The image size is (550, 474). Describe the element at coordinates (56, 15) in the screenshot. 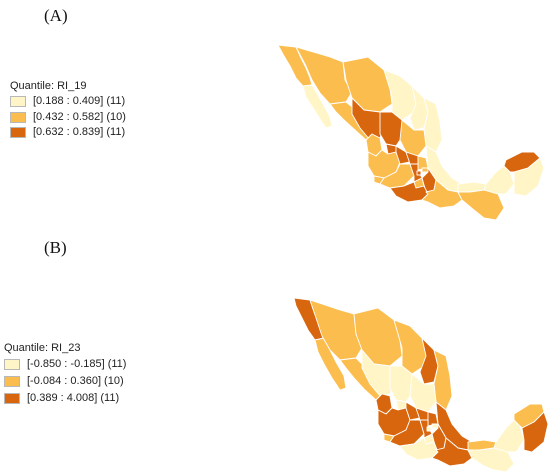

I see `panel-a-label: (A)` at that location.